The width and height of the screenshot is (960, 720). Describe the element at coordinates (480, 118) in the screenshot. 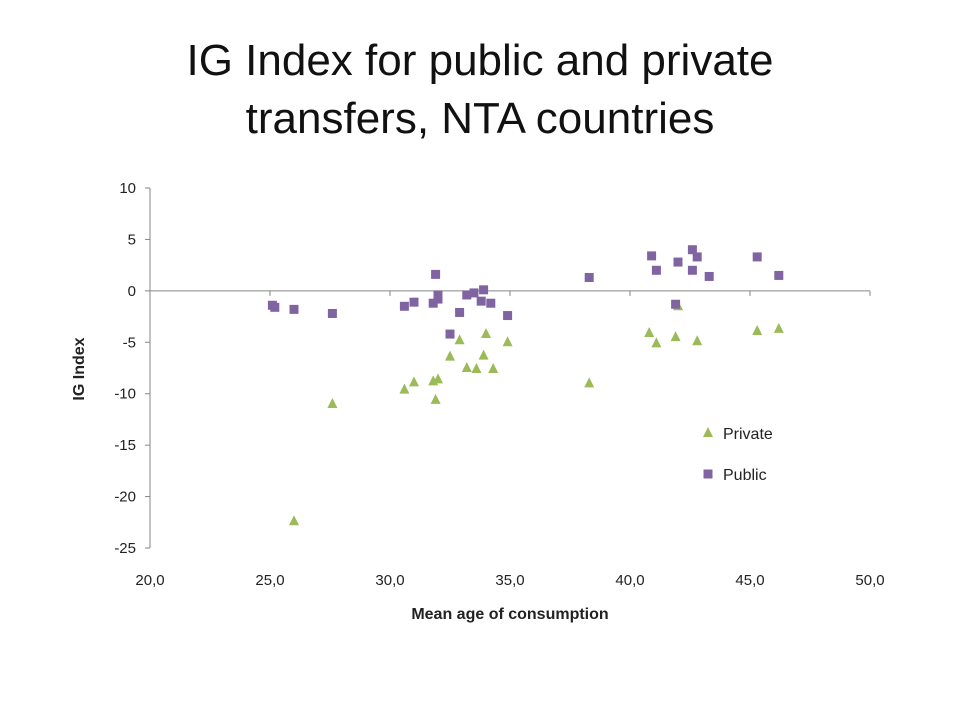

I see `chart-title-line-2: transfers, NTA countries` at that location.